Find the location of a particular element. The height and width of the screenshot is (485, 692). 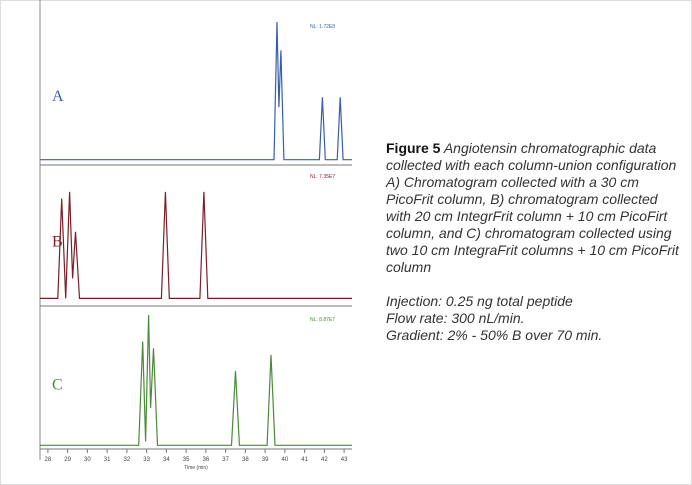

x-tick-label: 34 is located at coordinates (166, 460).